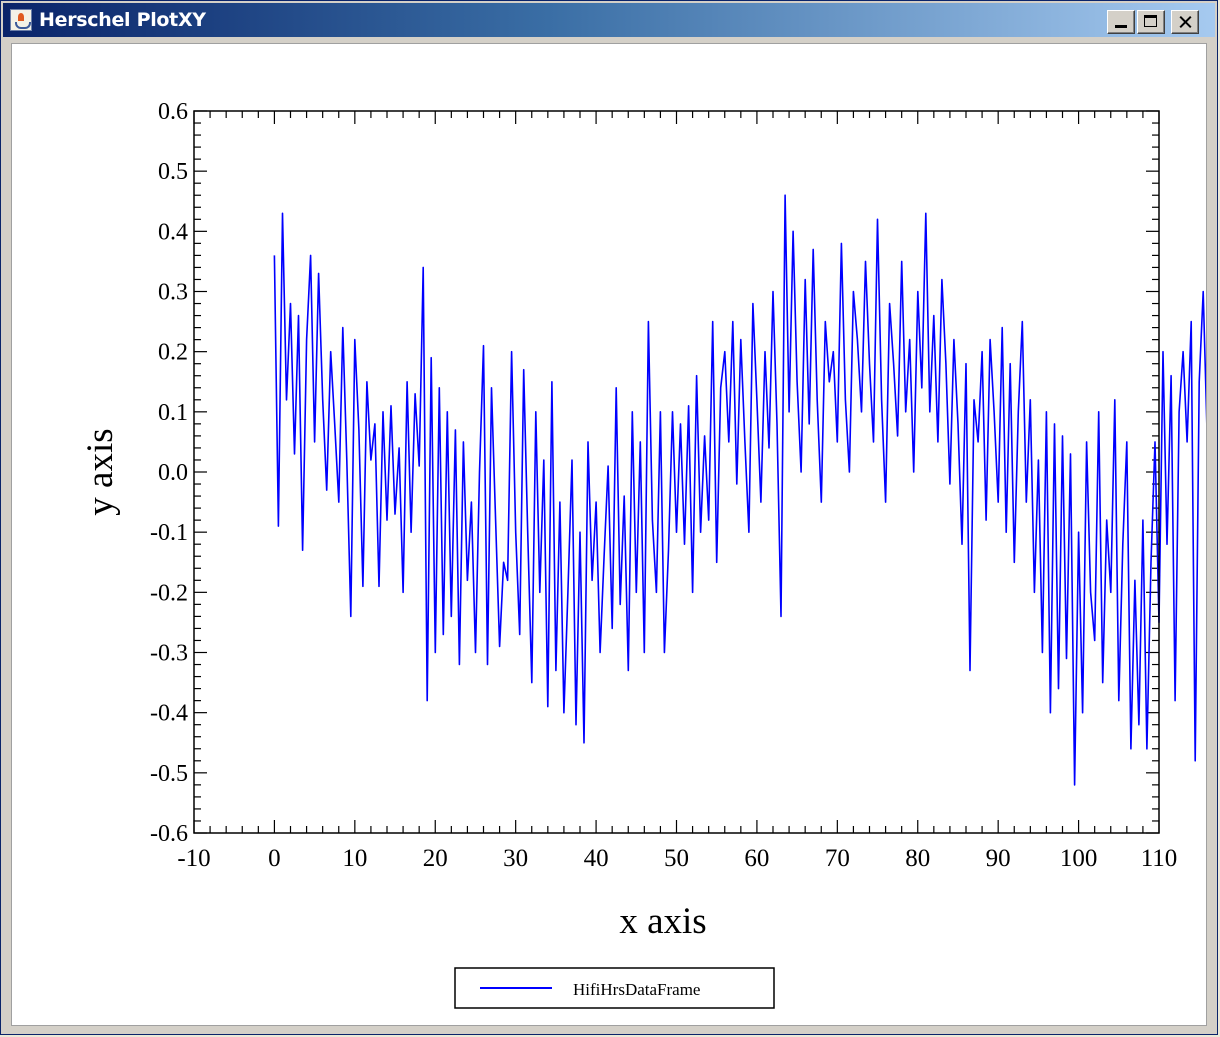 Image resolution: width=1220 pixels, height=1037 pixels. What do you see at coordinates (596, 858) in the screenshot?
I see `x-tick-label: 40` at bounding box center [596, 858].